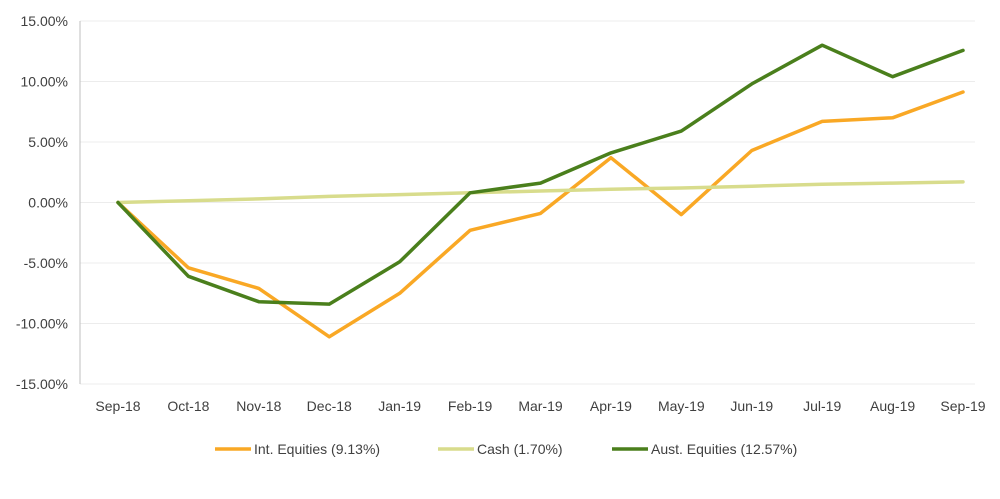  What do you see at coordinates (42, 324) in the screenshot?
I see `y-tick-label: -10.00%` at bounding box center [42, 324].